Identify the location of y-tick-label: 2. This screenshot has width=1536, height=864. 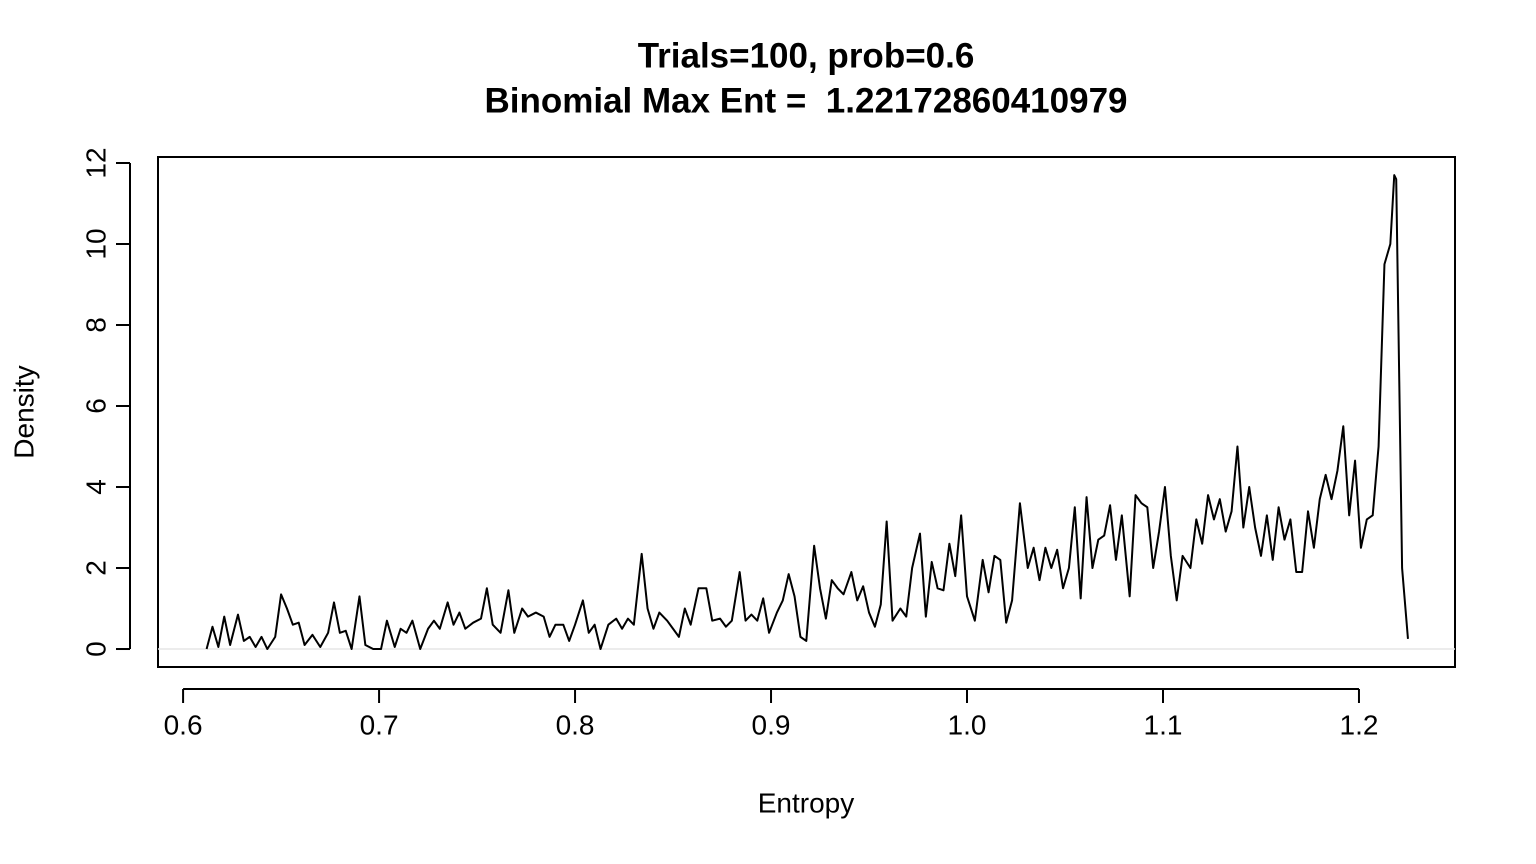
(95, 568).